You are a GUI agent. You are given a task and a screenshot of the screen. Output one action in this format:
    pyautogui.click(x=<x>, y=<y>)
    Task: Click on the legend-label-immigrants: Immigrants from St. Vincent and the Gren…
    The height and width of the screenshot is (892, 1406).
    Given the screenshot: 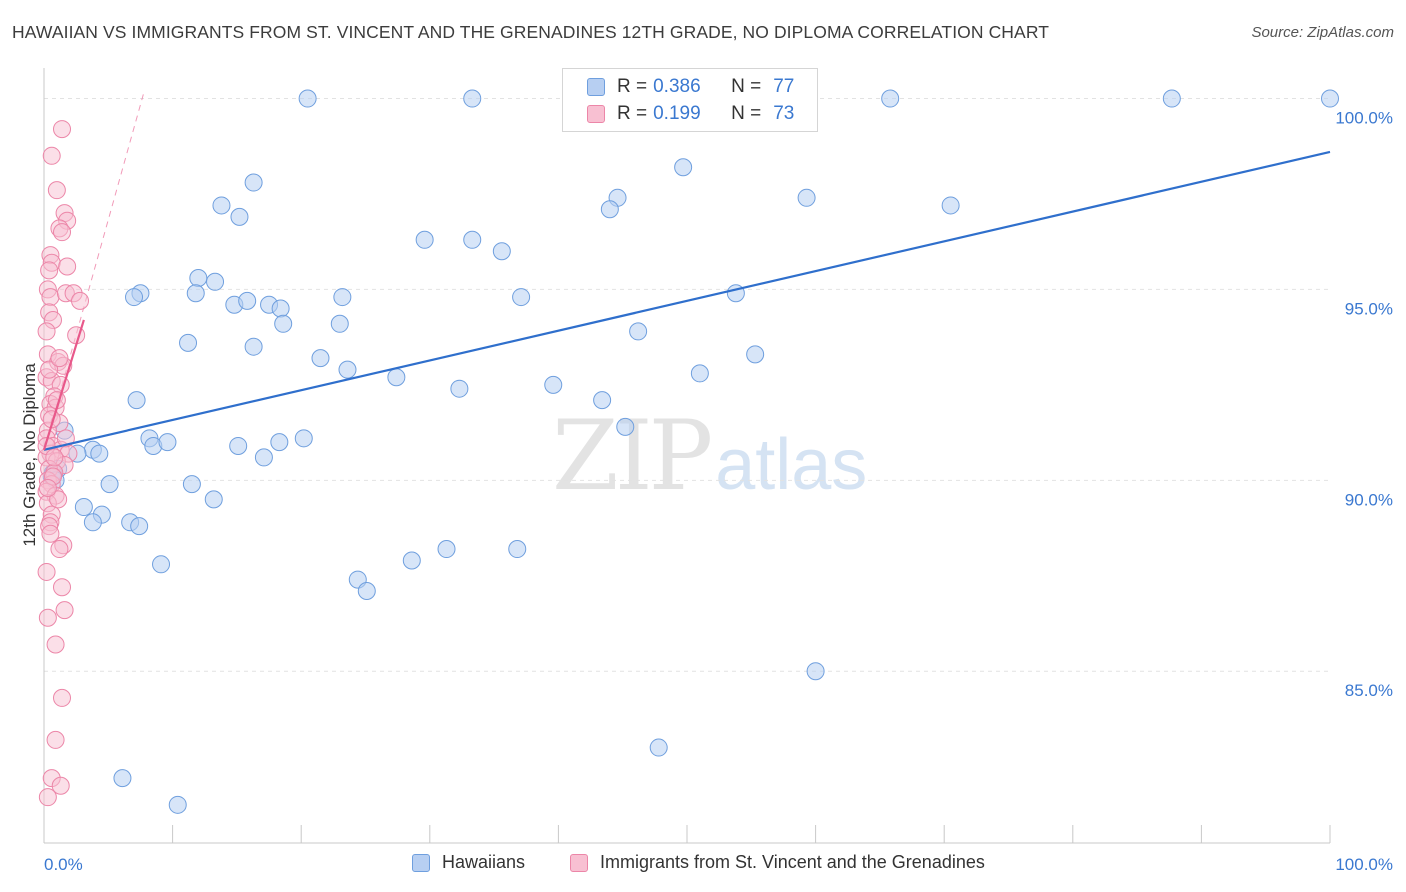 What is the action you would take?
    pyautogui.click(x=792, y=862)
    